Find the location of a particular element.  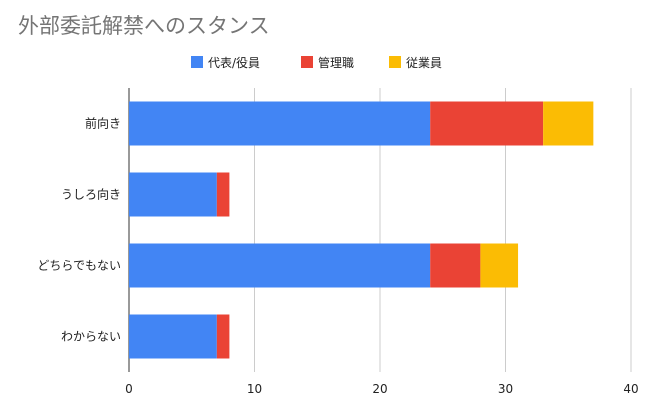

x-tick-label: 30 is located at coordinates (505, 389).